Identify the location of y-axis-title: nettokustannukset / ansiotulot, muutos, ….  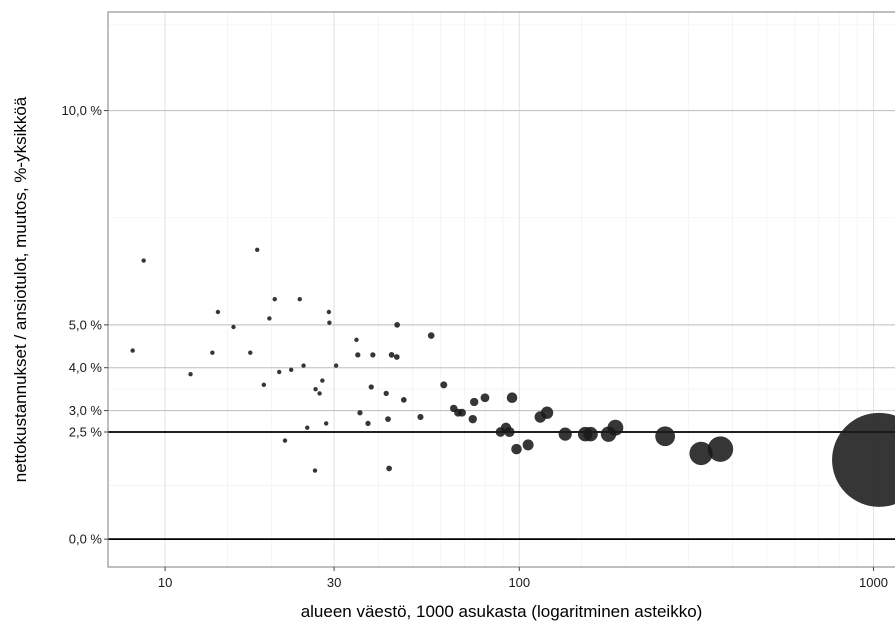
(20, 289).